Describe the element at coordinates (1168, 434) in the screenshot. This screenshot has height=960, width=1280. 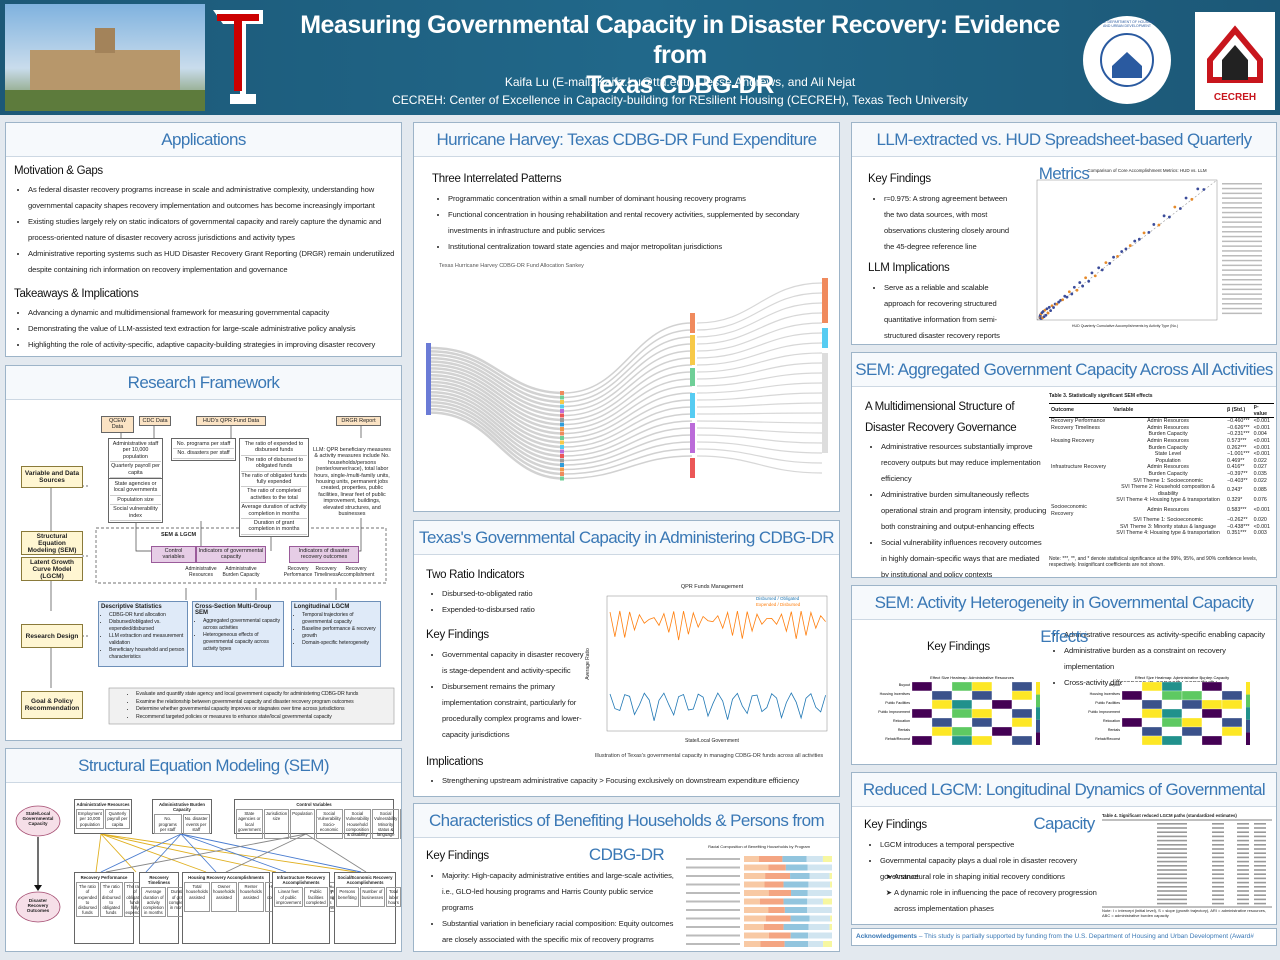
I see `cell: Burden Capacity` at that location.